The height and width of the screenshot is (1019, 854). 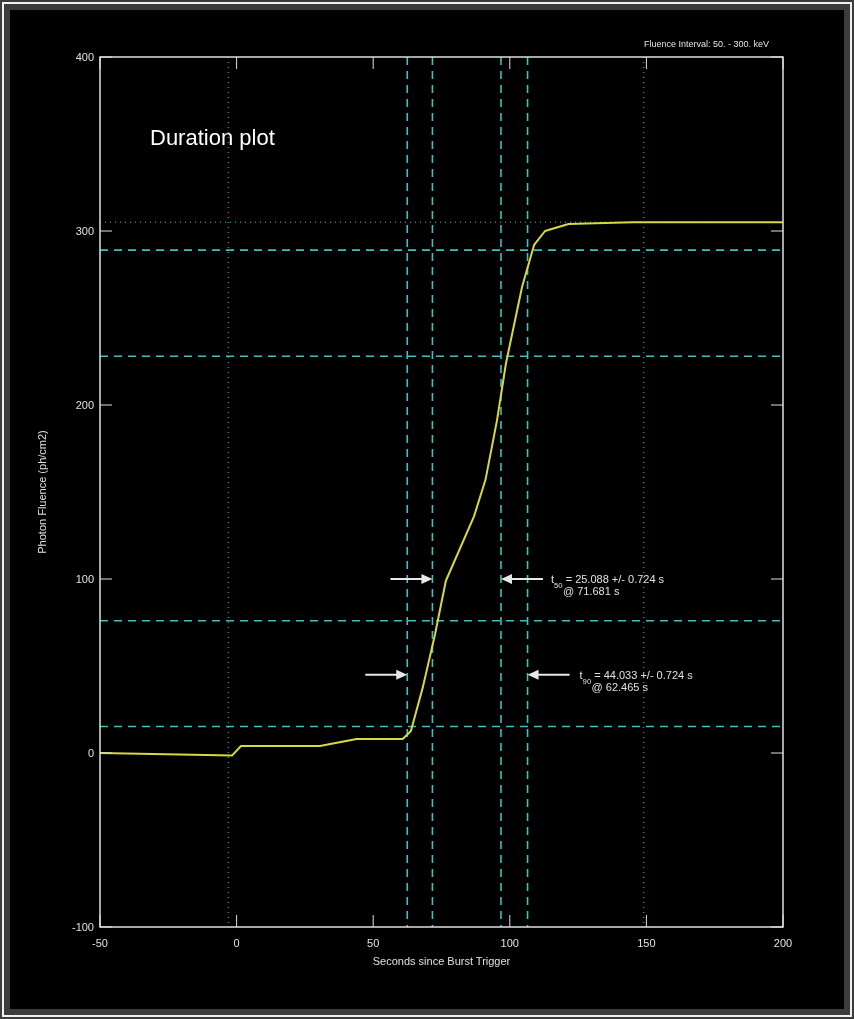 What do you see at coordinates (373, 943) in the screenshot?
I see `x-tick-label: 50` at bounding box center [373, 943].